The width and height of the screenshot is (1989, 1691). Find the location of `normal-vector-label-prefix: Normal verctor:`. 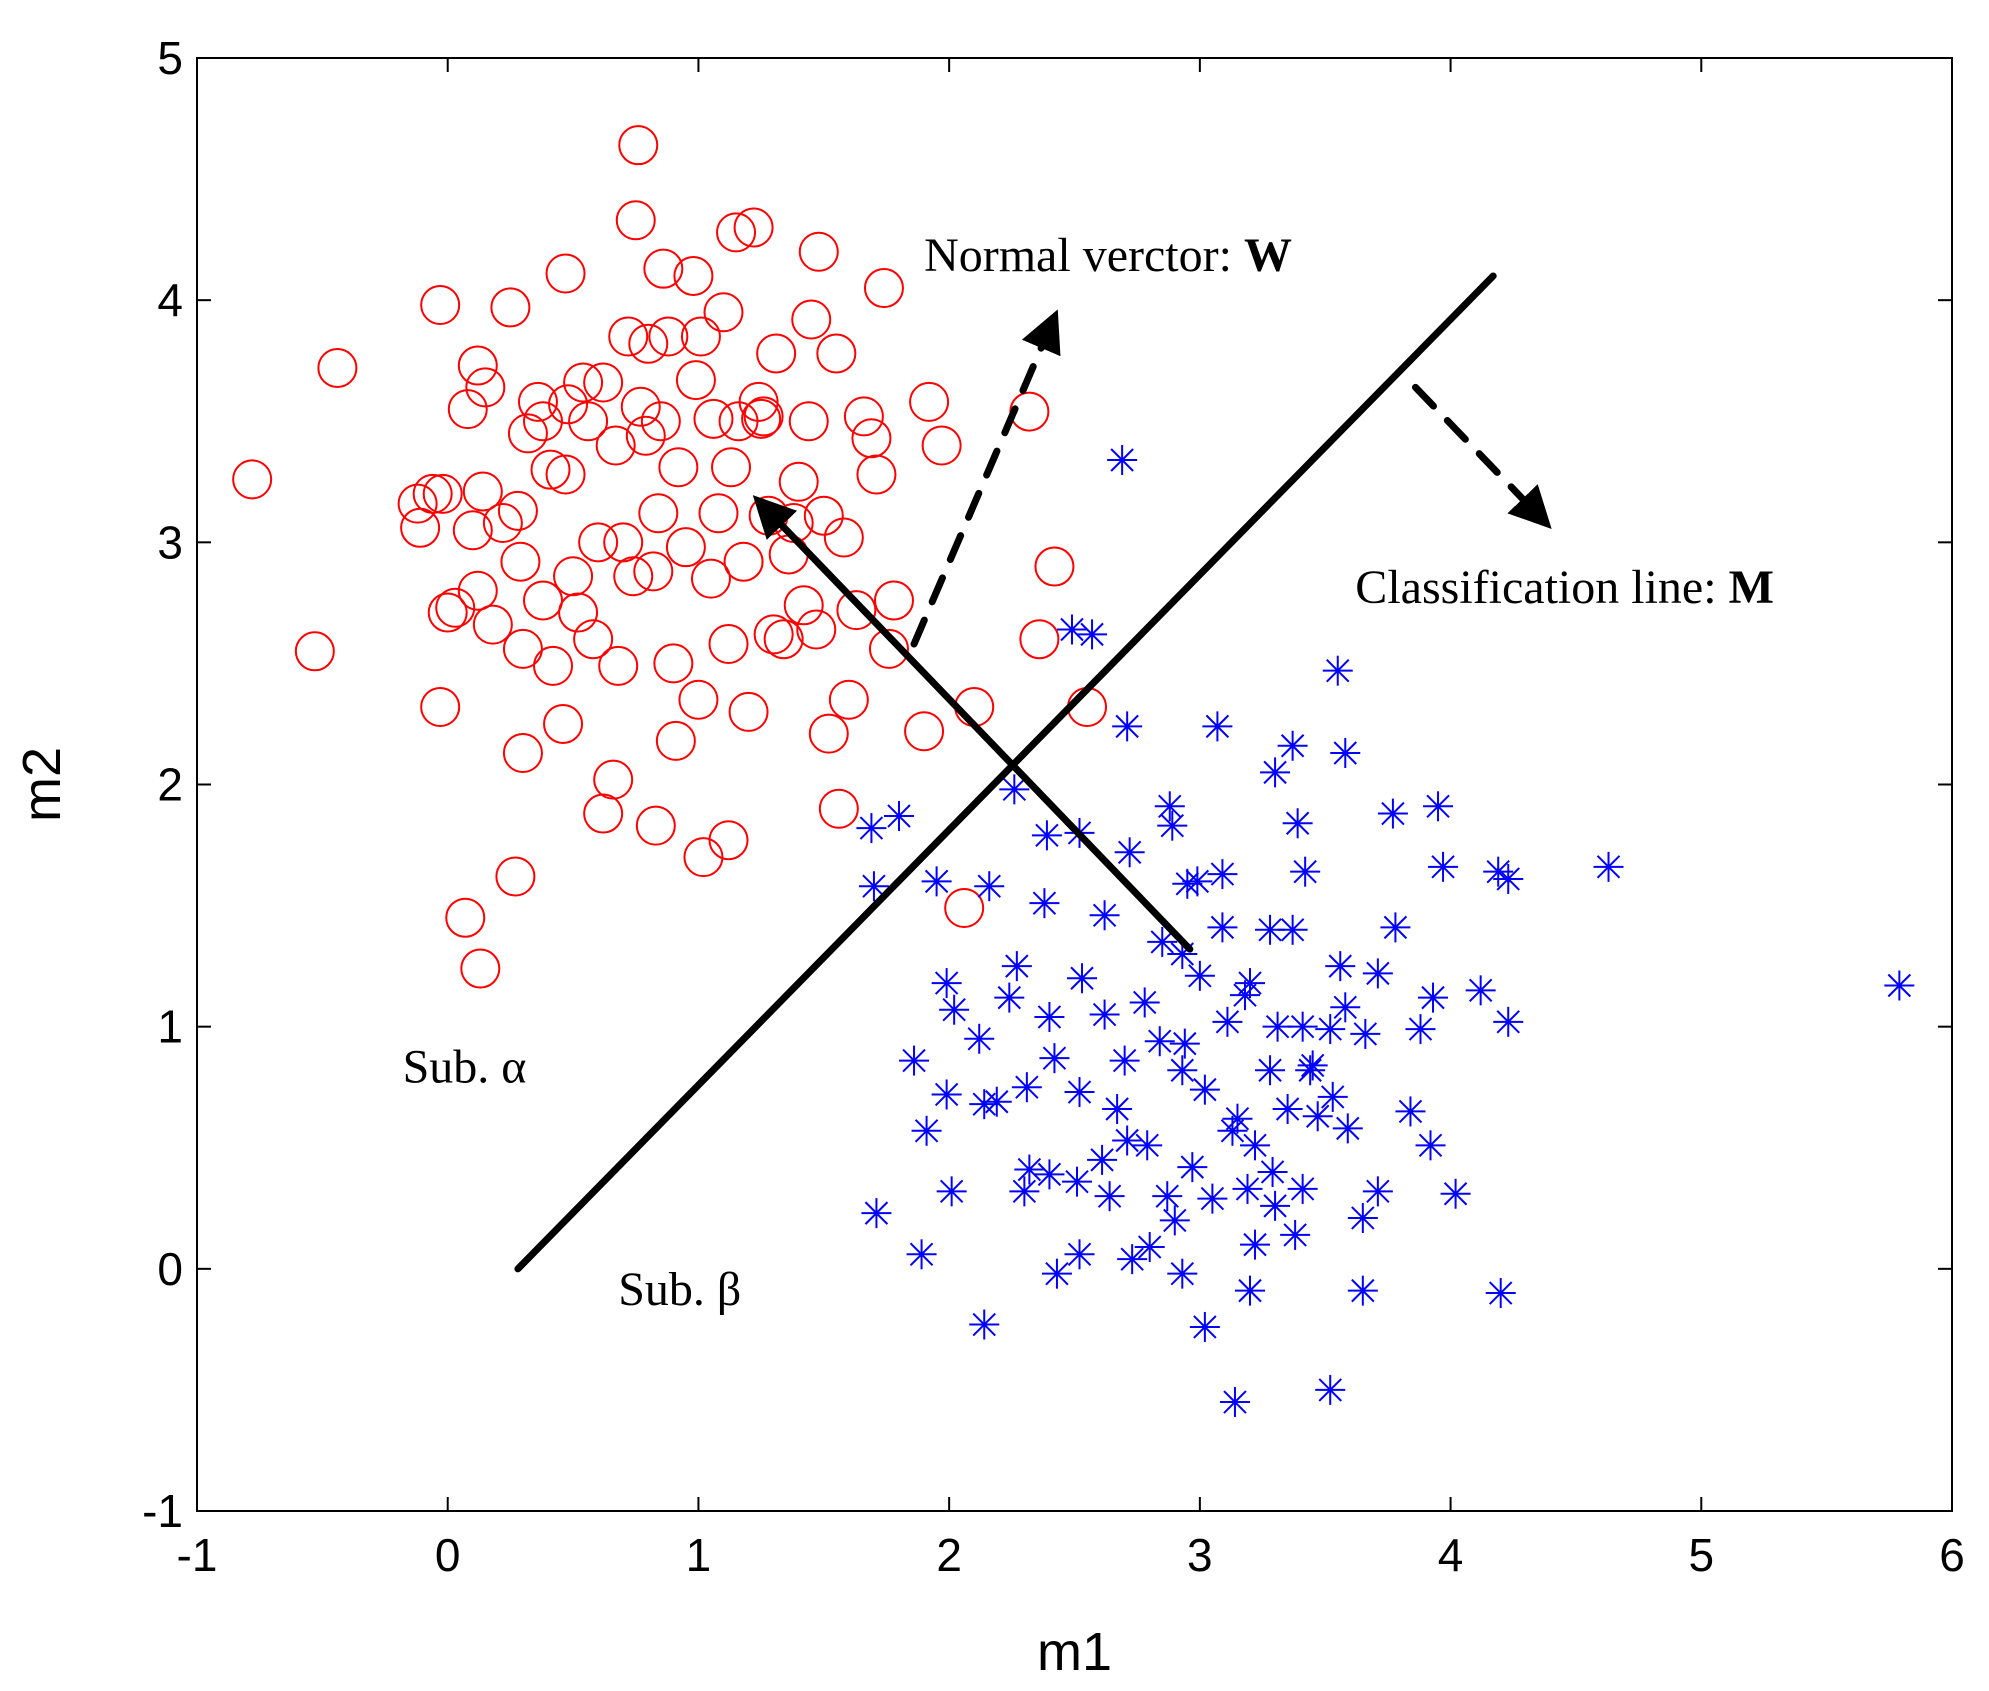

normal-vector-label-prefix: Normal verctor: is located at coordinates (1084, 255).